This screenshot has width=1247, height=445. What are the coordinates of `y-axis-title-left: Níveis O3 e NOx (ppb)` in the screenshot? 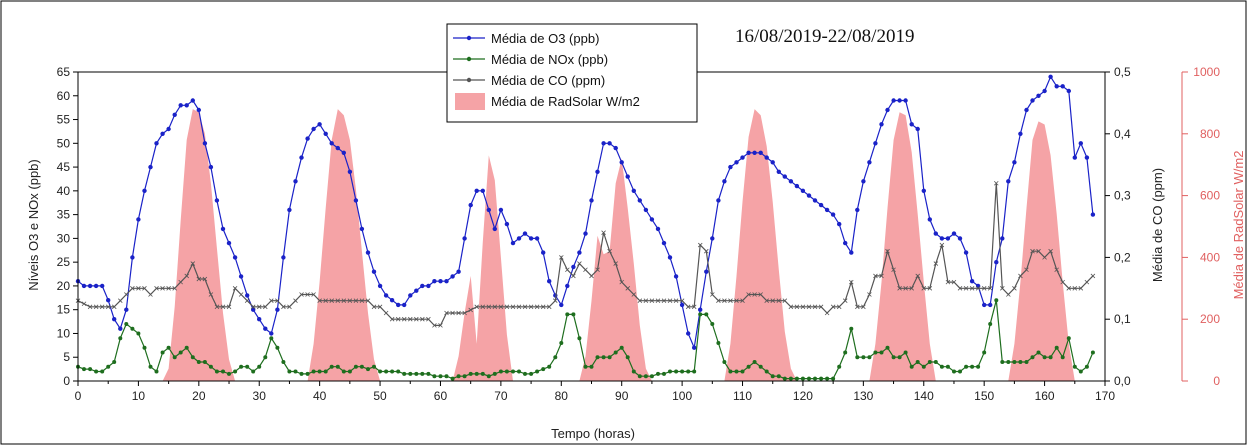 It's located at (33, 225).